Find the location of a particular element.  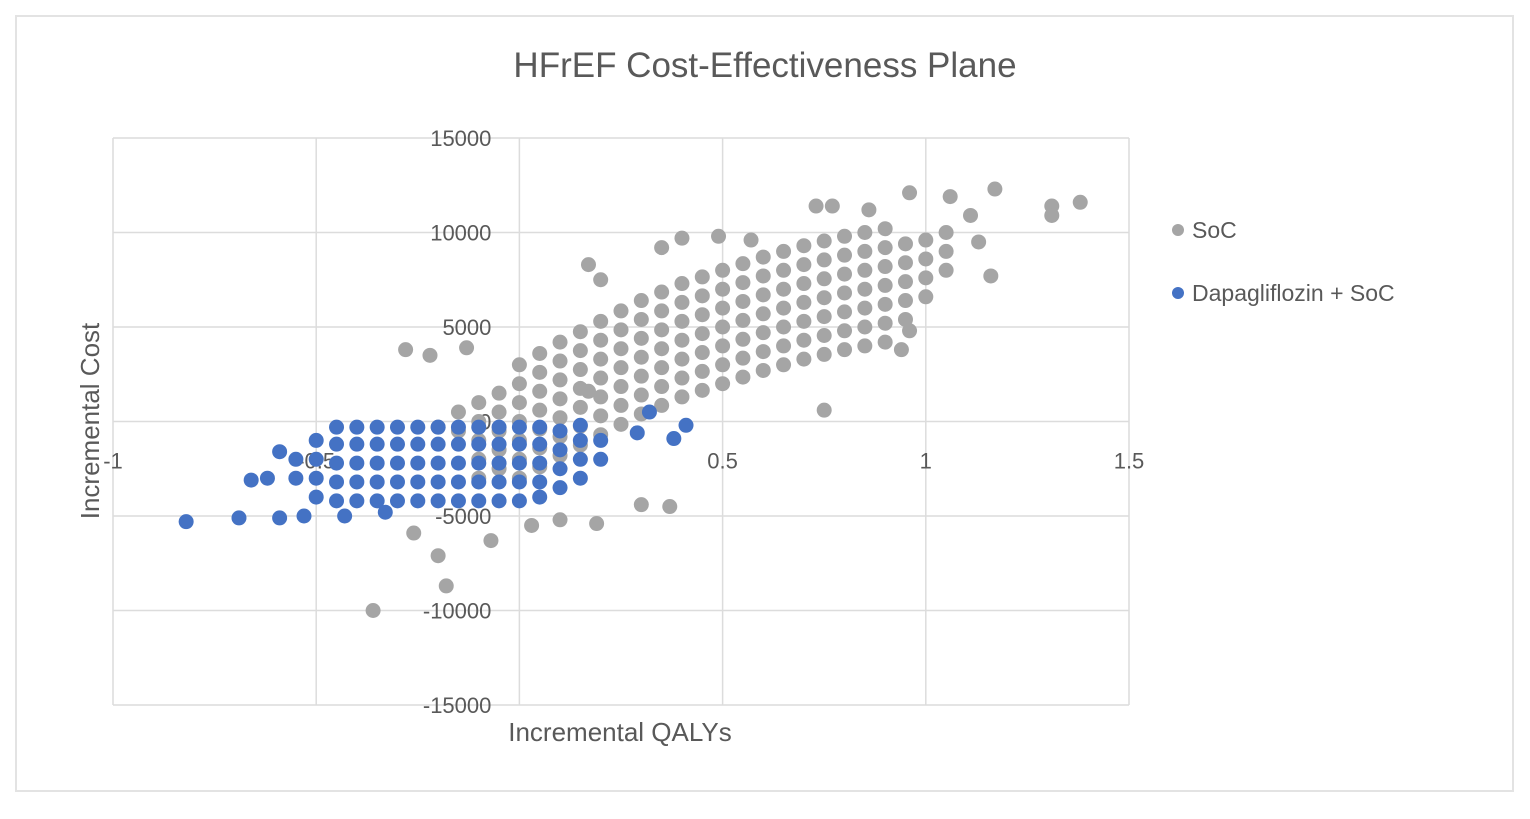

x-axis-label: Incremental QALYs is located at coordinates (620, 732).